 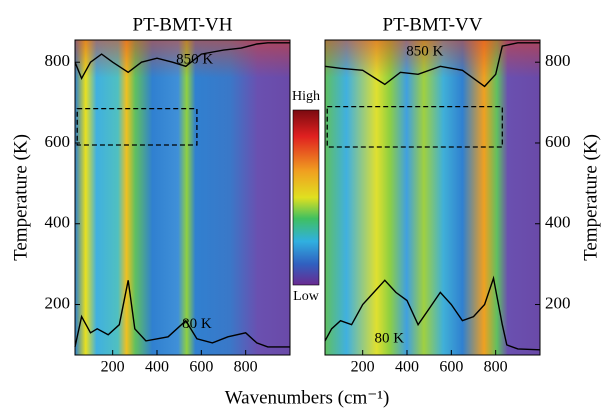 I want to click on colorbar-high: High, so click(x=306, y=96).